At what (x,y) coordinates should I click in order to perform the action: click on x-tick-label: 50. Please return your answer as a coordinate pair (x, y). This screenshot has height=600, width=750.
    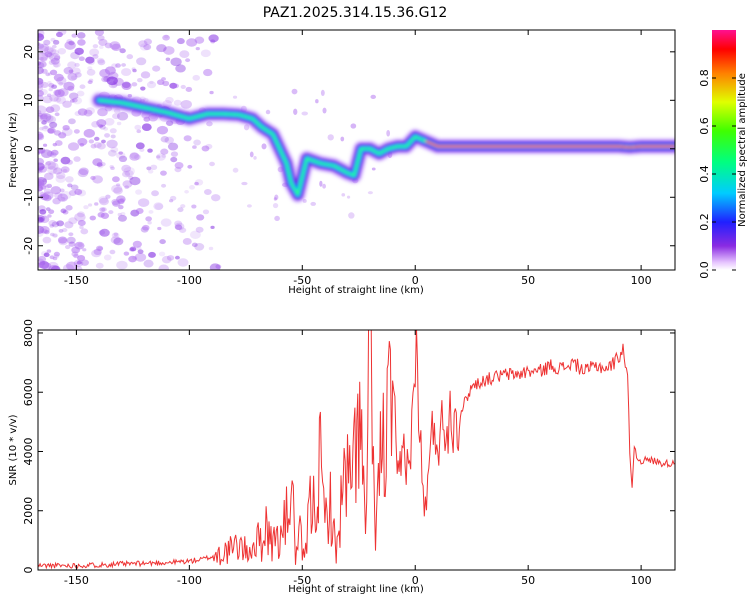
    Looking at the image, I should click on (528, 580).